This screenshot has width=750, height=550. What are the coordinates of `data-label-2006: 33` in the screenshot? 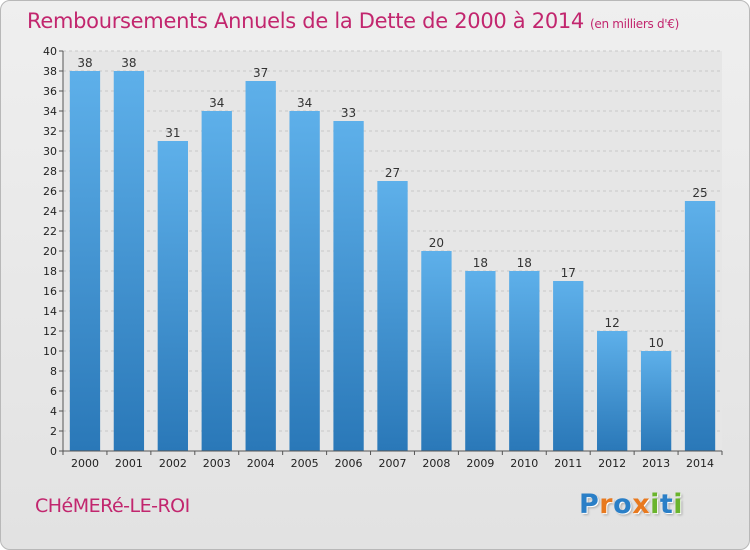 It's located at (348, 113).